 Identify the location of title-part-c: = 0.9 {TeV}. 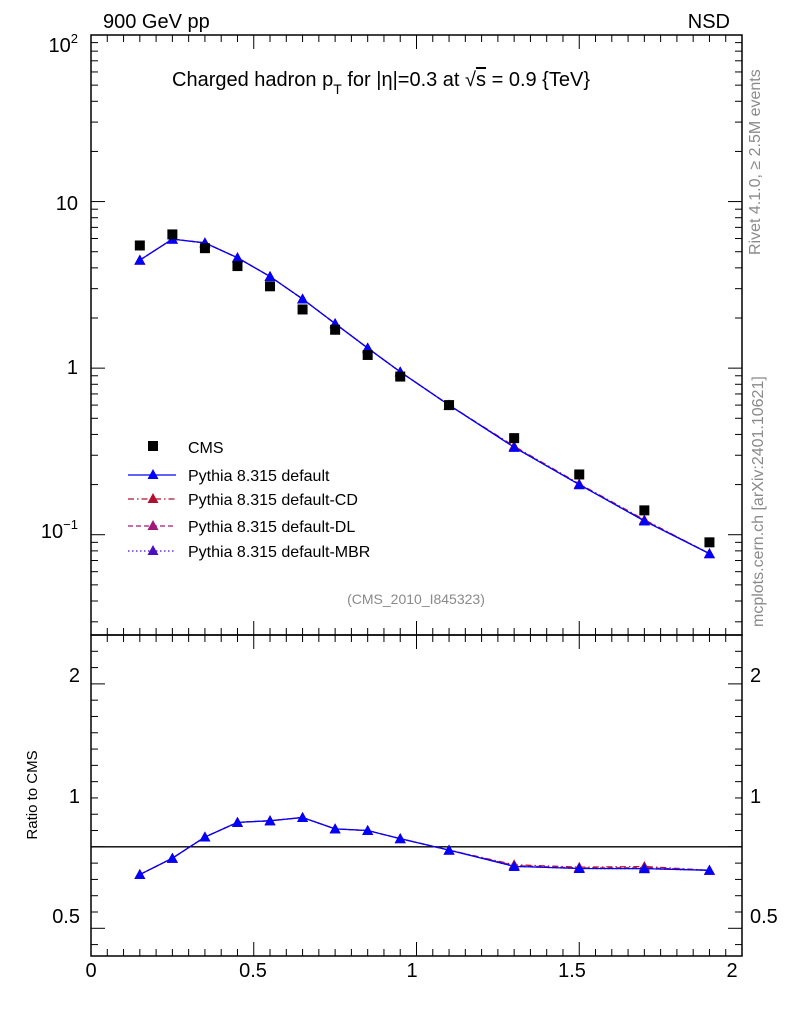
(538, 80).